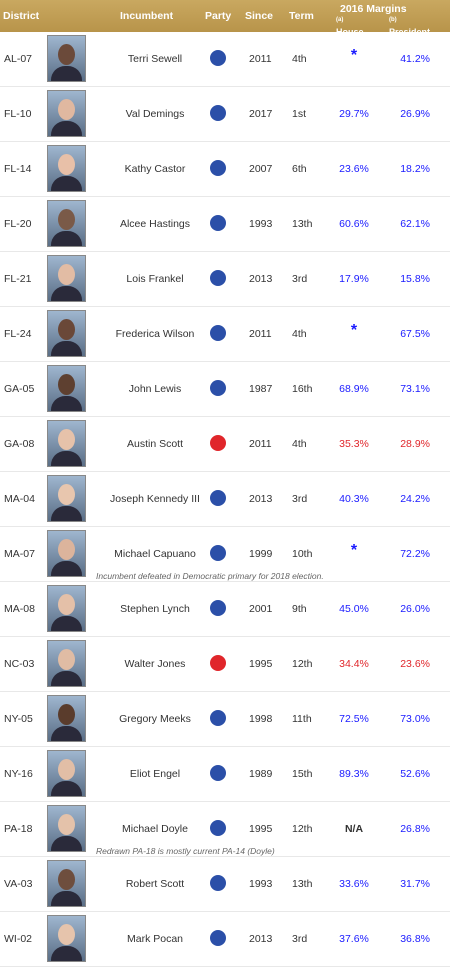  What do you see at coordinates (155, 554) in the screenshot?
I see `incumbent-name: Michael Capuano` at bounding box center [155, 554].